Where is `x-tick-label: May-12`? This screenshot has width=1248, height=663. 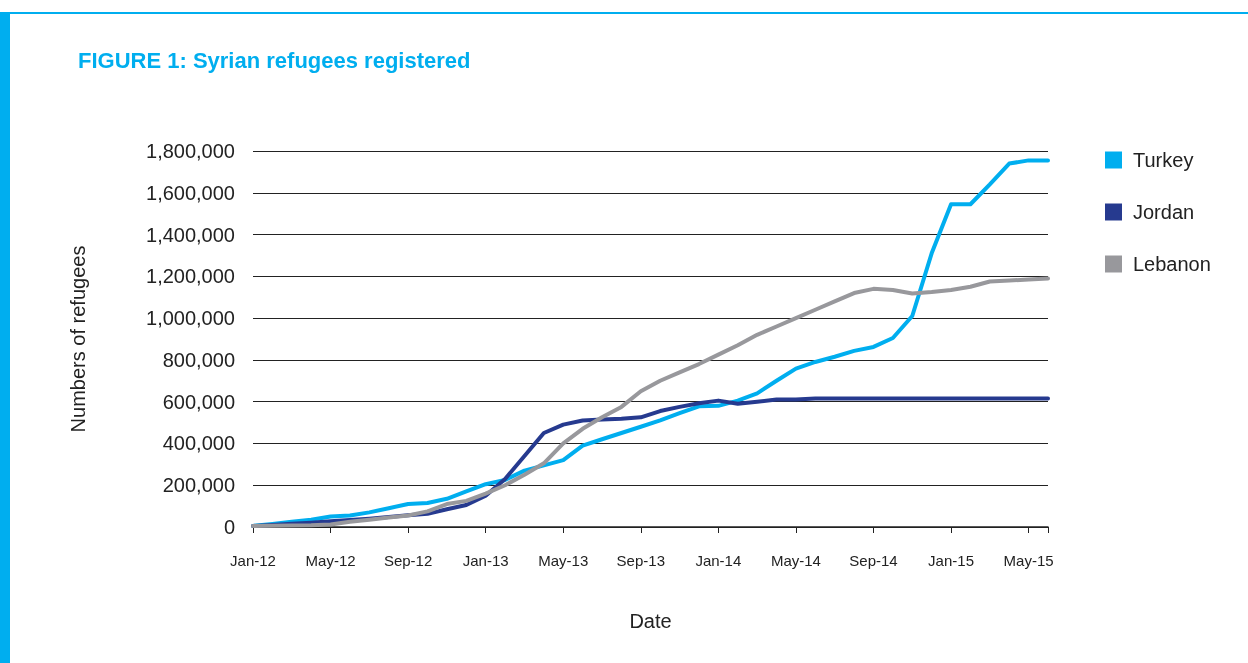 x-tick-label: May-12 is located at coordinates (330, 560).